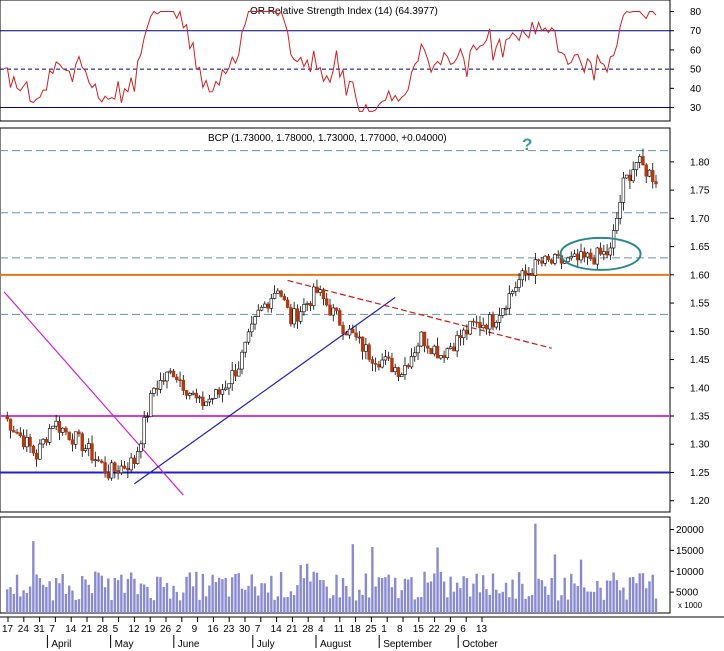  Describe the element at coordinates (265, 390) in the screenshot. I see `trend-line` at that location.